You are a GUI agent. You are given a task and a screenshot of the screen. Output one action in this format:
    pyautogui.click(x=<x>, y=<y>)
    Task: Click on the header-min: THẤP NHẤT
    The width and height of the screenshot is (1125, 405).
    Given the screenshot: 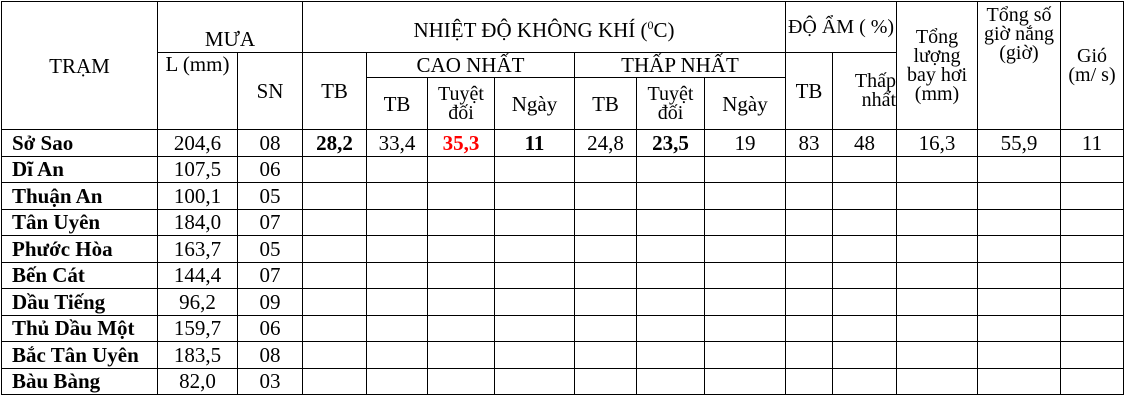 What is the action you would take?
    pyautogui.click(x=680, y=65)
    